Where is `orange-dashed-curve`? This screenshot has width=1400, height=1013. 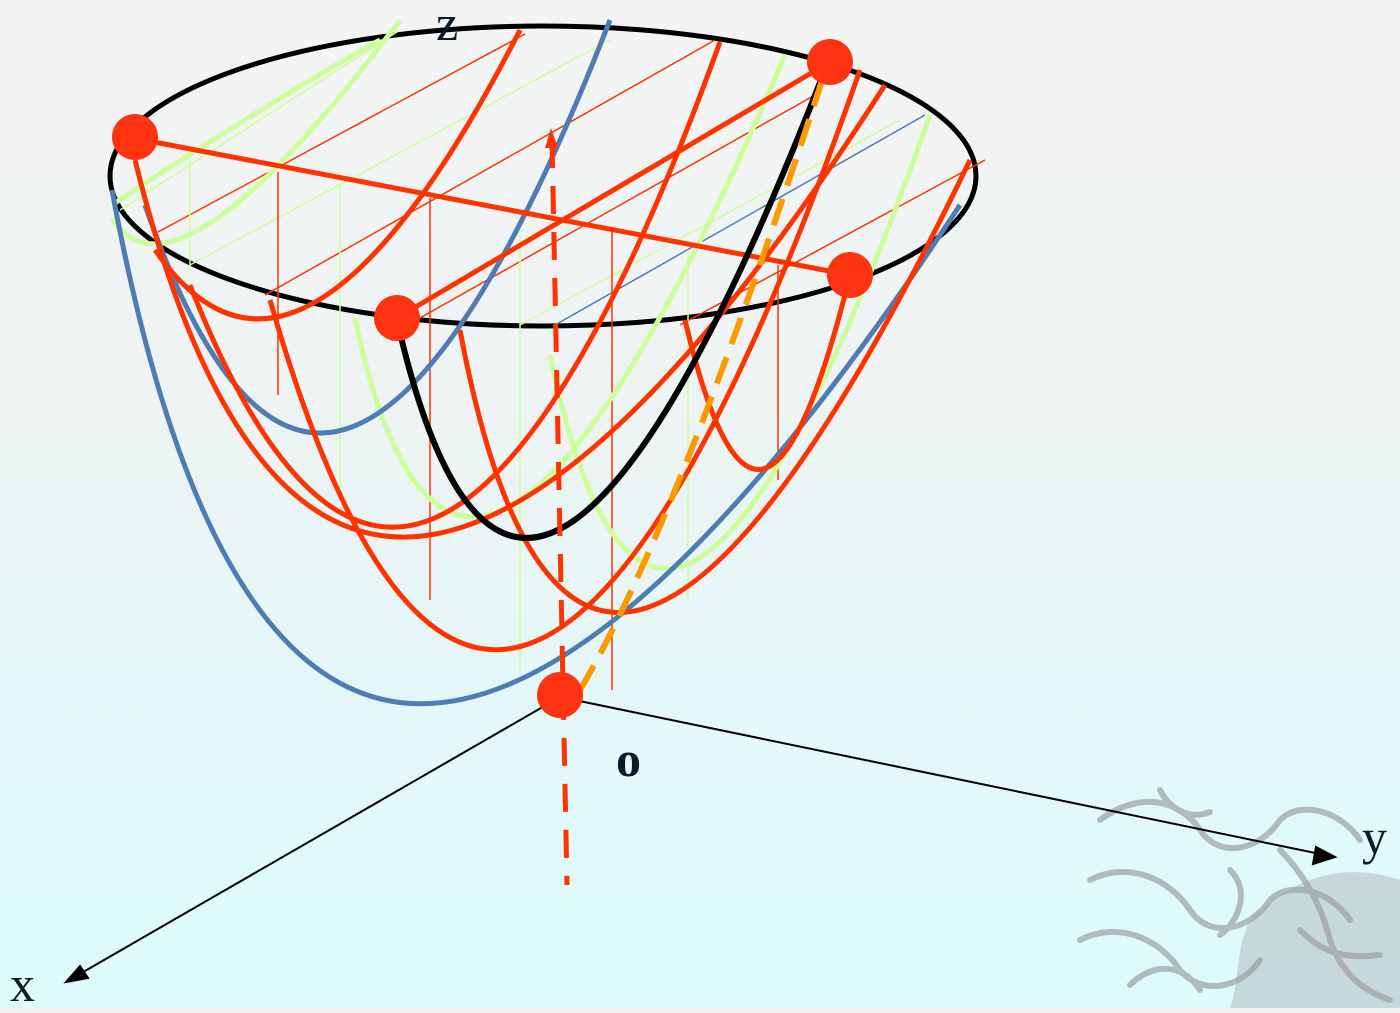 orange-dashed-curve is located at coordinates (704, 376).